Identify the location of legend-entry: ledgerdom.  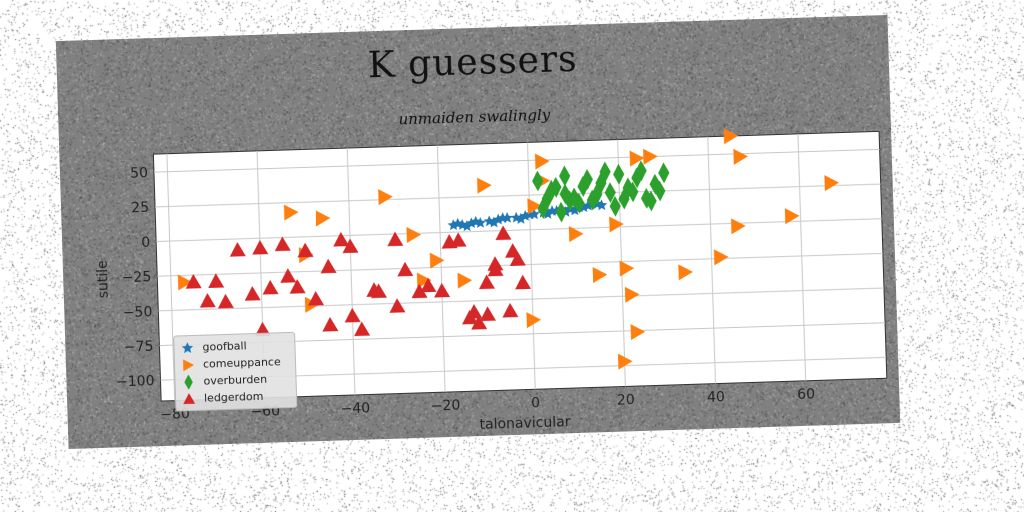
(236, 397).